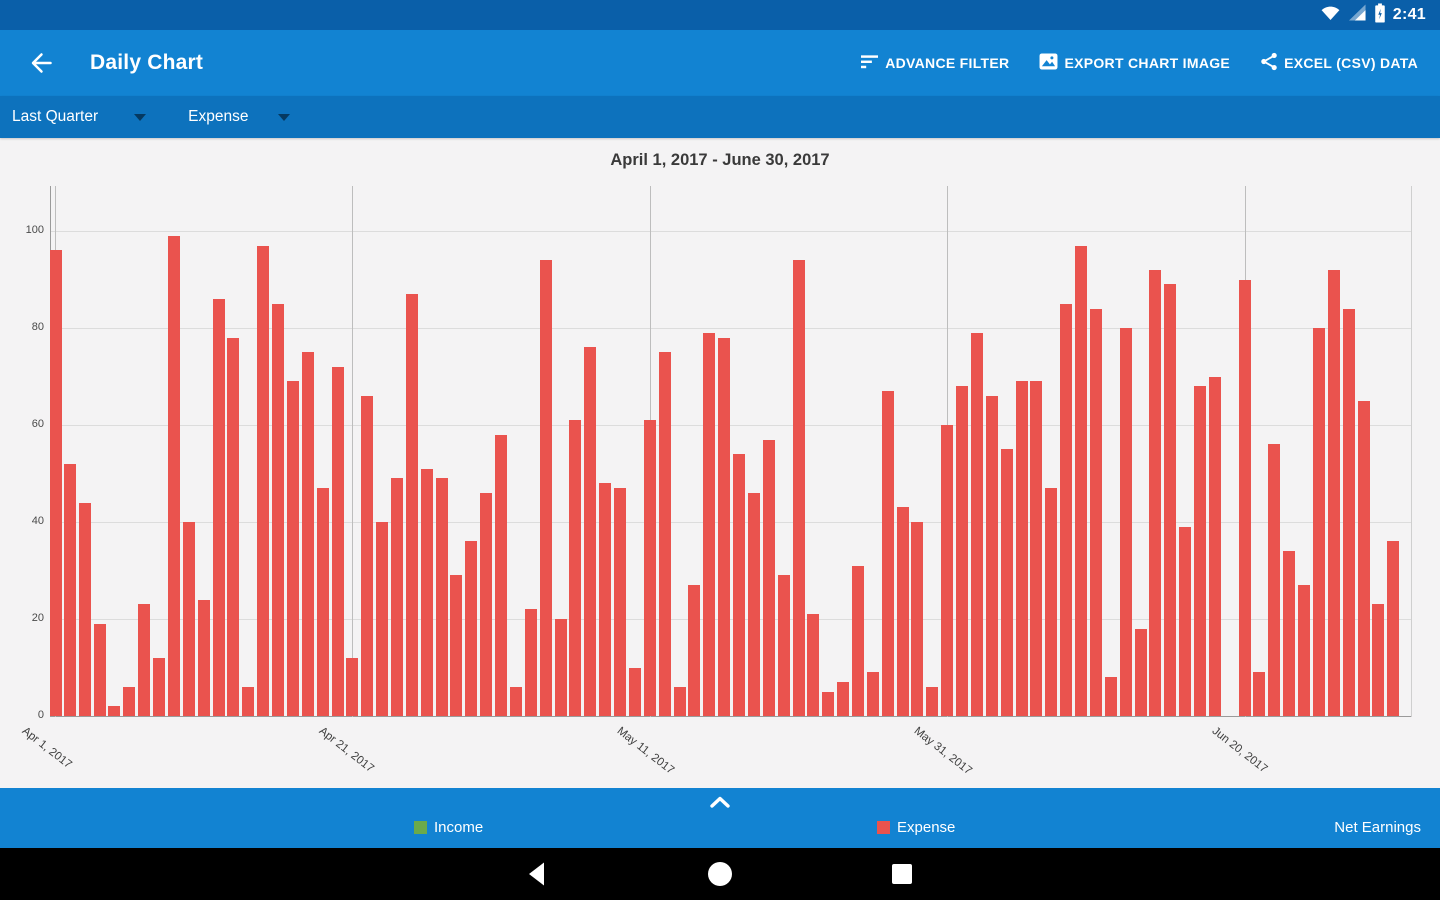 Image resolution: width=1440 pixels, height=900 pixels. Describe the element at coordinates (902, 874) in the screenshot. I see `nav-recents-icon` at that location.